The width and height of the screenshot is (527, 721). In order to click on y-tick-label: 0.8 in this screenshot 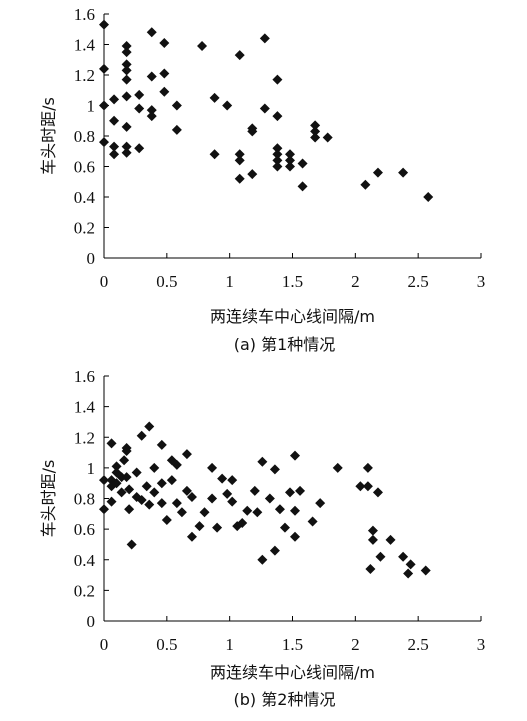, I will do `click(84, 499)`.